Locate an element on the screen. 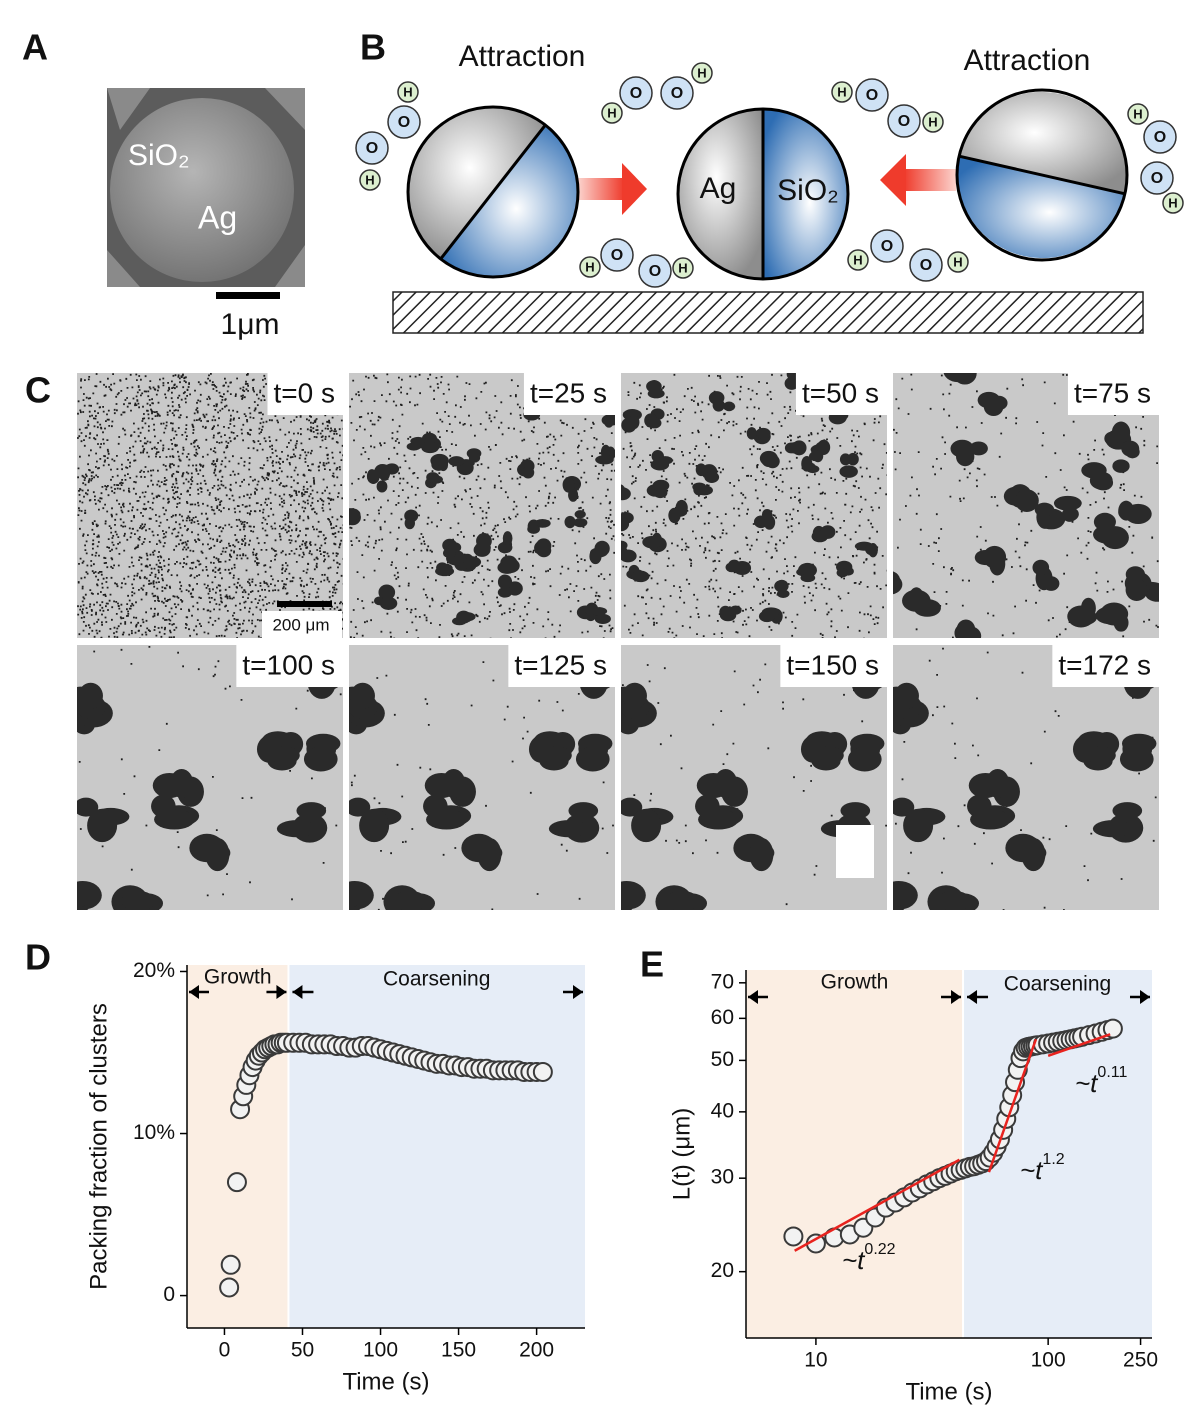  scale-bar-label: 200 μm is located at coordinates (300, 624).